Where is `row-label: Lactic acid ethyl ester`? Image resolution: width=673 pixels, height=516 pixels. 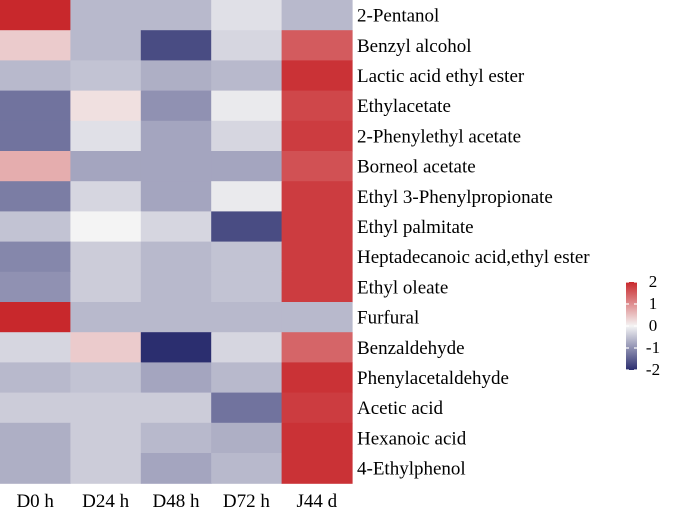
row-label: Lactic acid ethyl ester is located at coordinates (441, 76).